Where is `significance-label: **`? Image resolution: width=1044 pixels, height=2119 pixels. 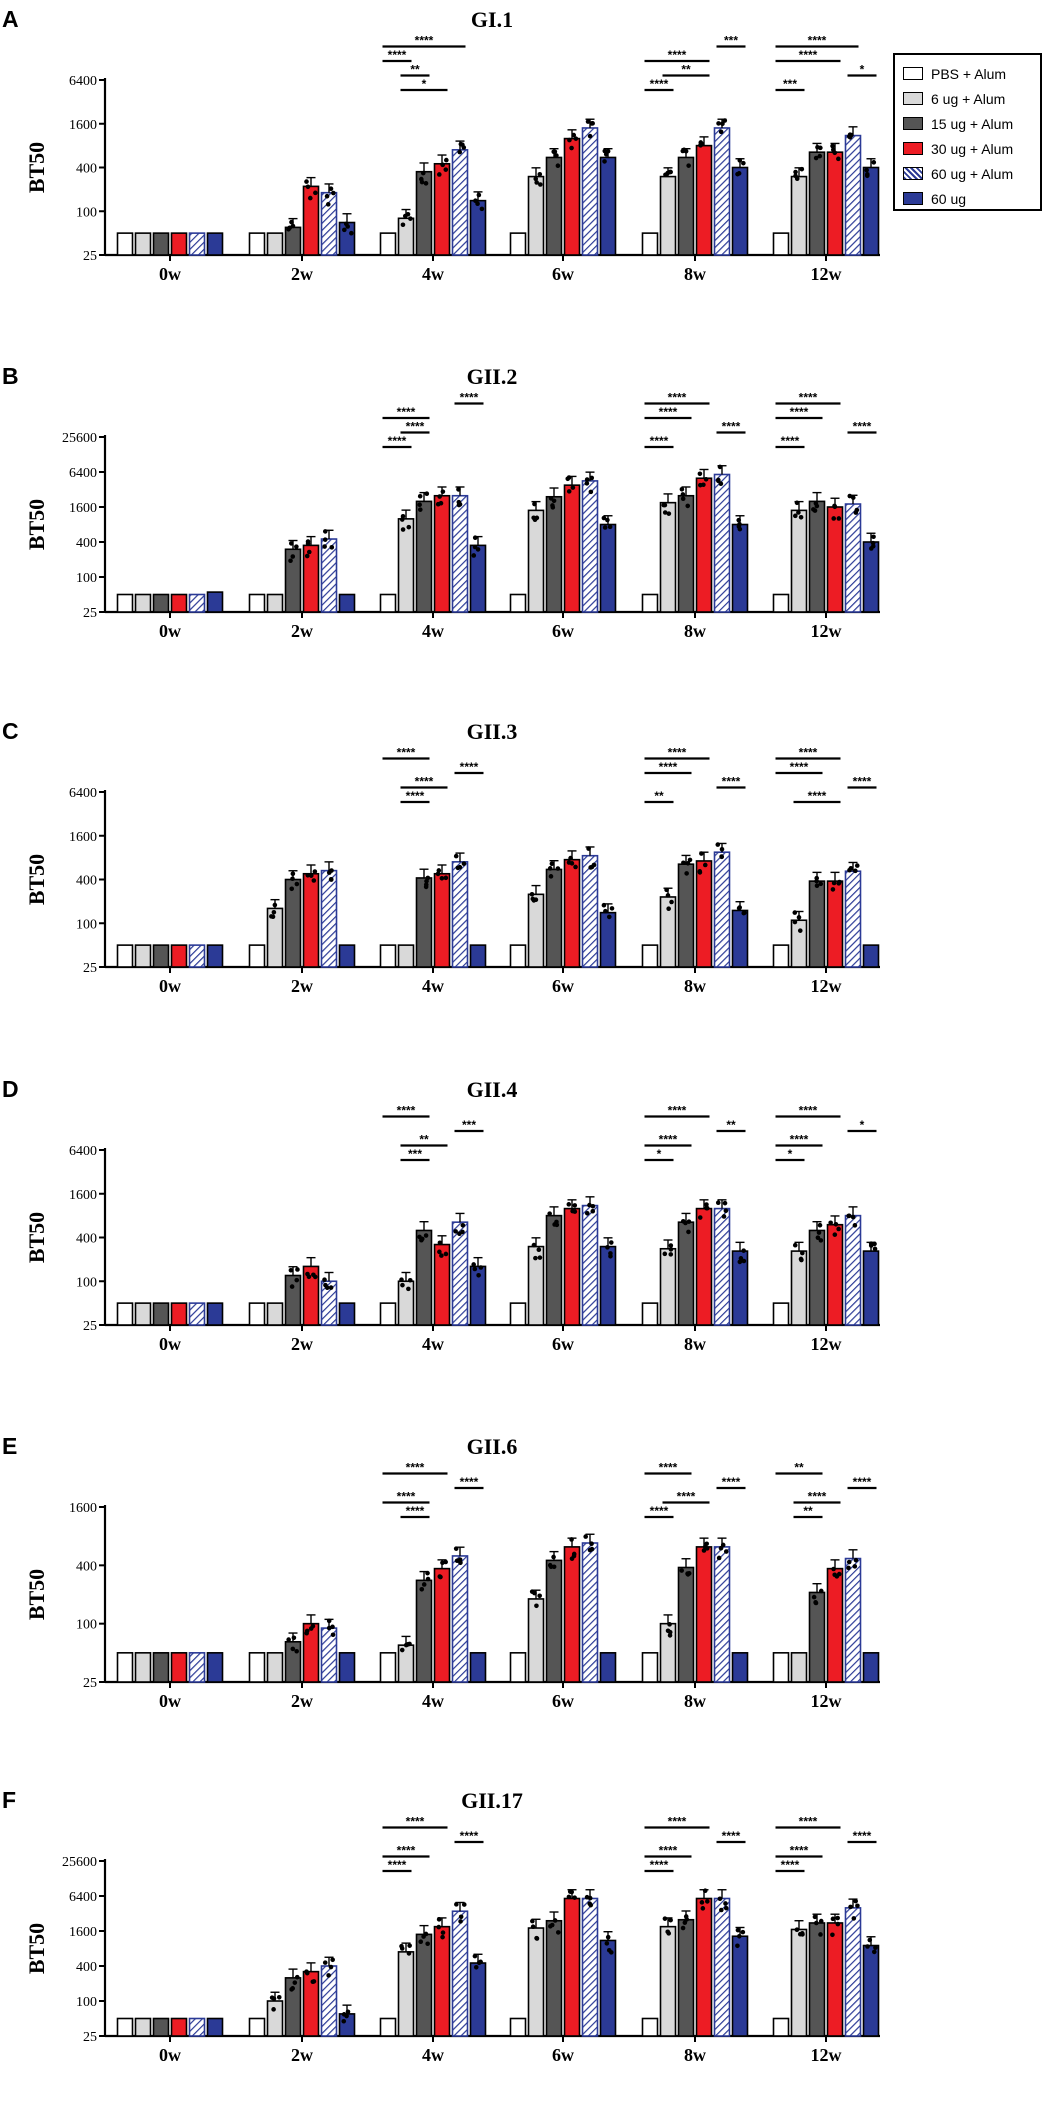
significance-label: ** is located at coordinates (659, 796).